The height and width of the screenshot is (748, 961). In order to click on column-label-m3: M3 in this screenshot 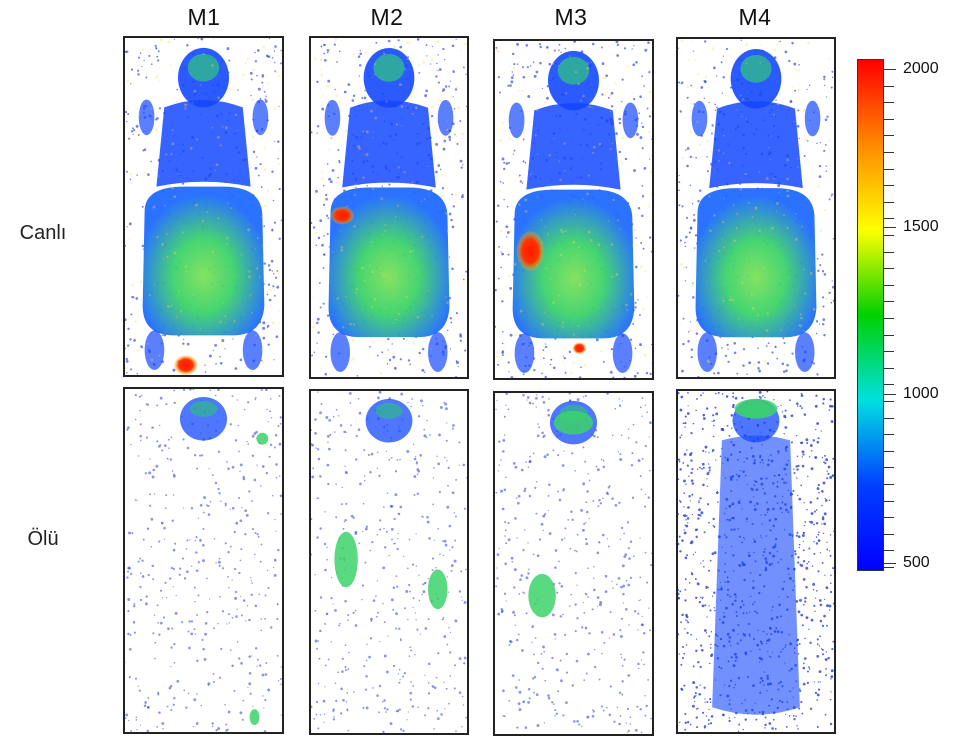, I will do `click(571, 17)`.